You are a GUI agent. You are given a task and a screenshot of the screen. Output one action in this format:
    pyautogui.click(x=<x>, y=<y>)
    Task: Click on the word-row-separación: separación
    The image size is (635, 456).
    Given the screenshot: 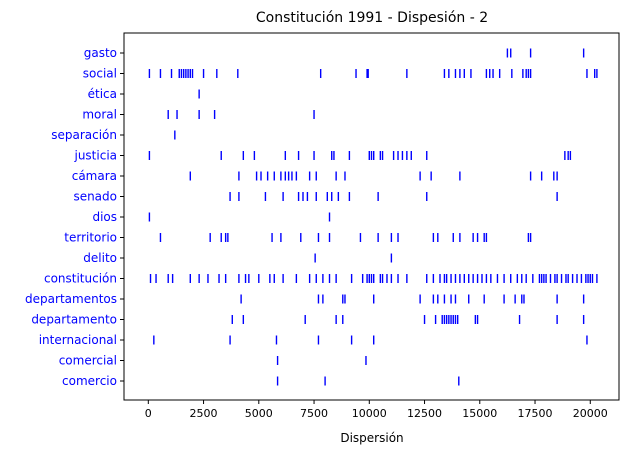 What is the action you would take?
    pyautogui.click(x=113, y=135)
    